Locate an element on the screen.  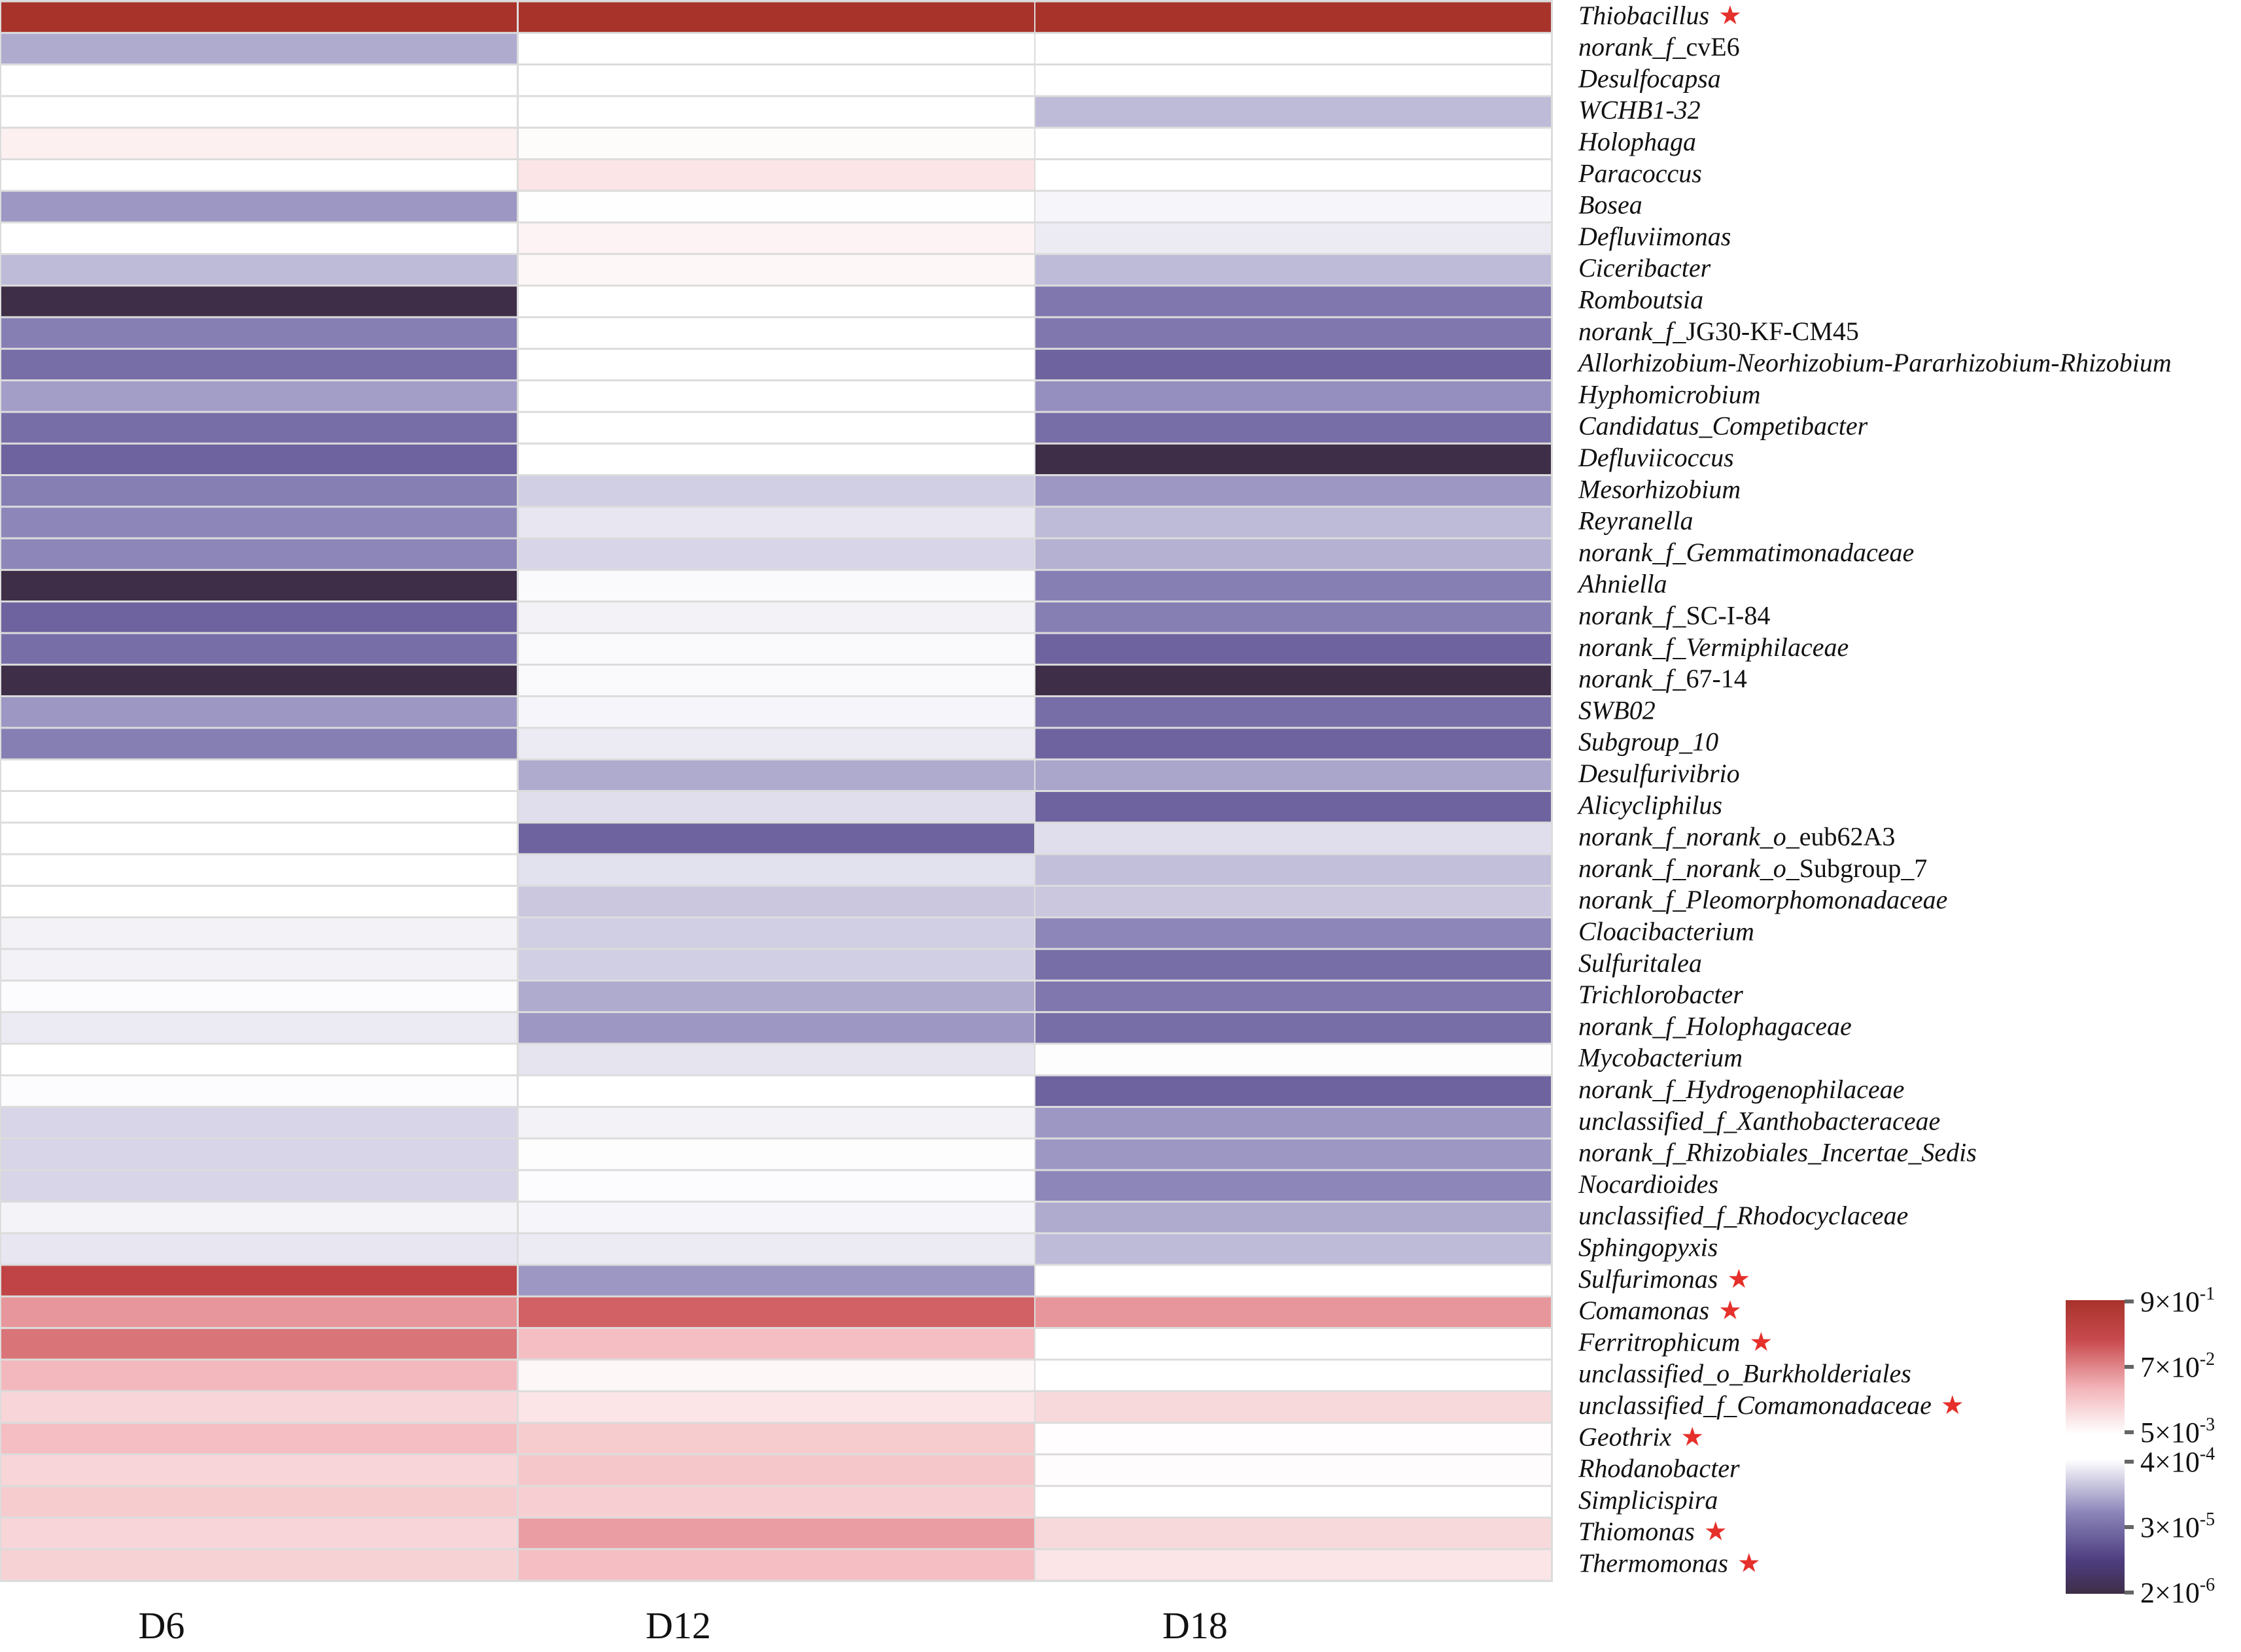
row-label: Simplicispira is located at coordinates (1648, 1500).